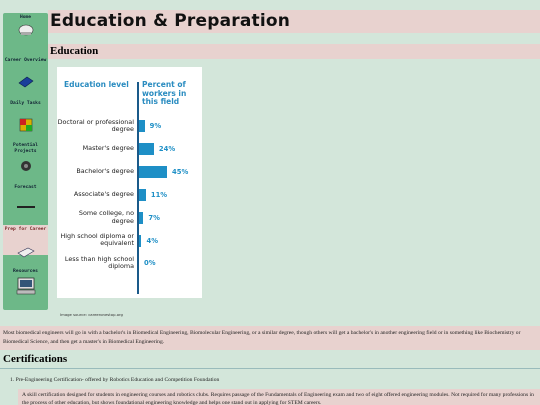 The height and width of the screenshot is (405, 540). What do you see at coordinates (35, 359) in the screenshot?
I see `section-heading: Certifications` at bounding box center [35, 359].